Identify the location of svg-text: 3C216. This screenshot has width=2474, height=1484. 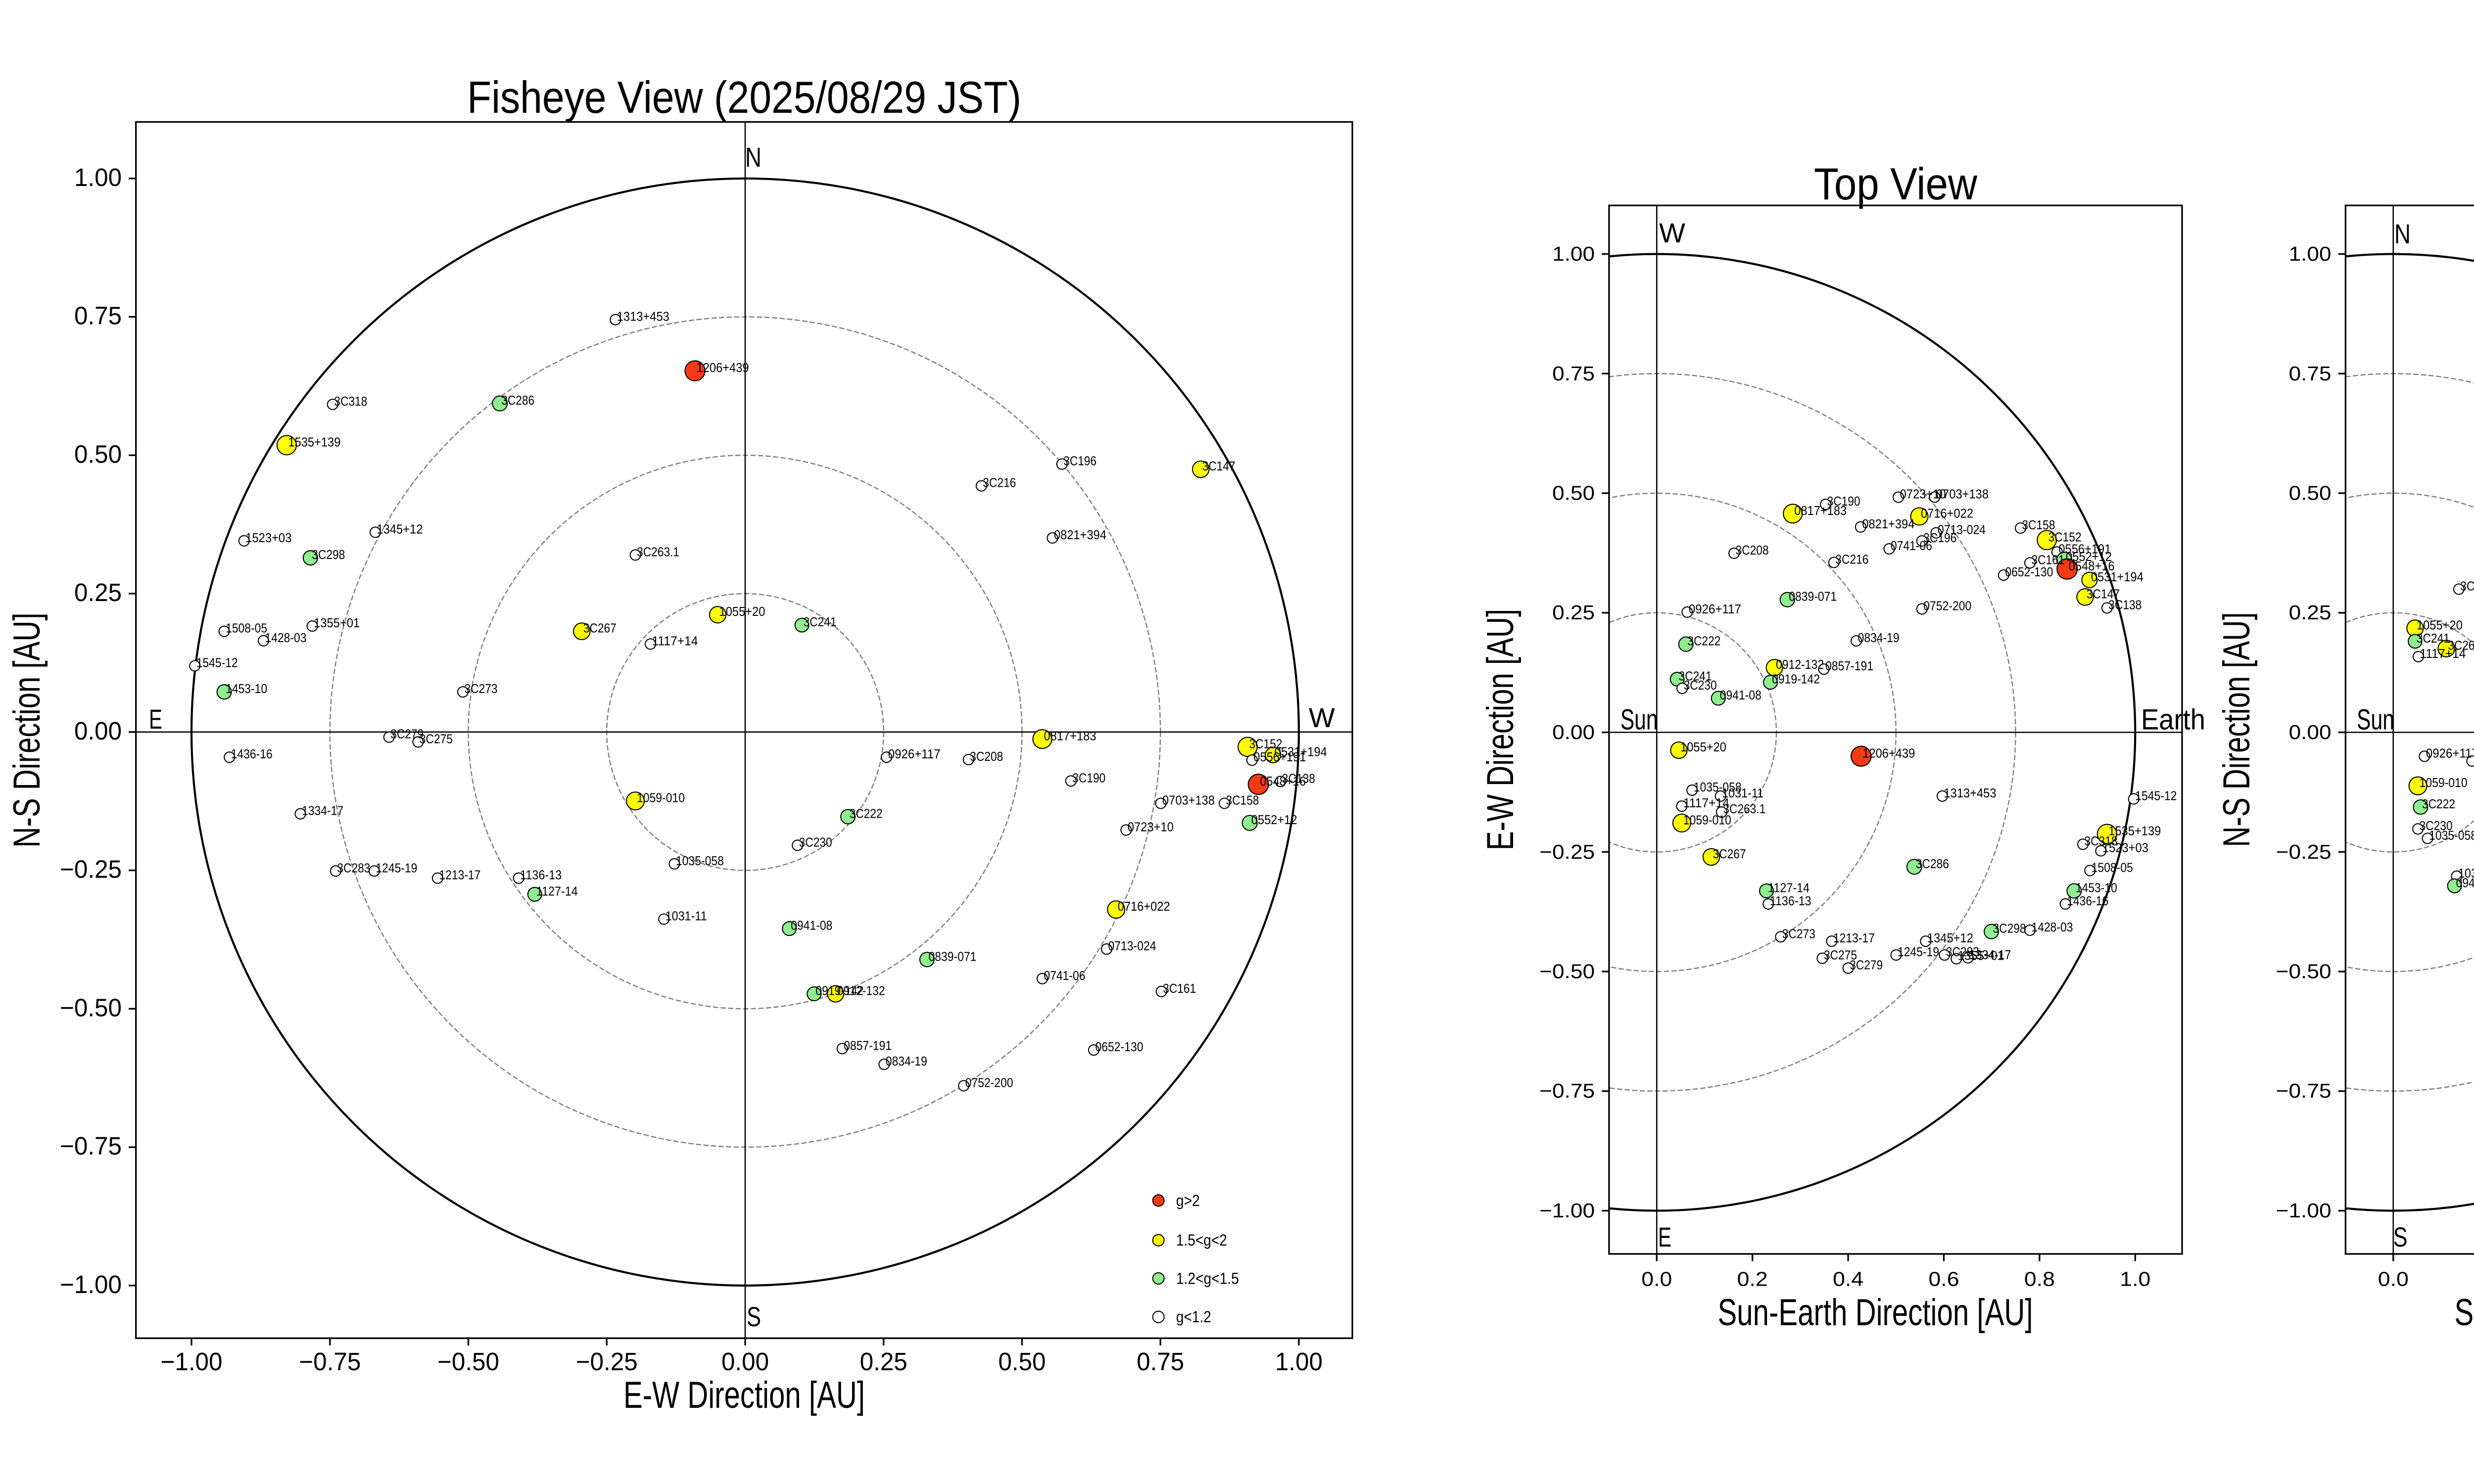
(1000, 482).